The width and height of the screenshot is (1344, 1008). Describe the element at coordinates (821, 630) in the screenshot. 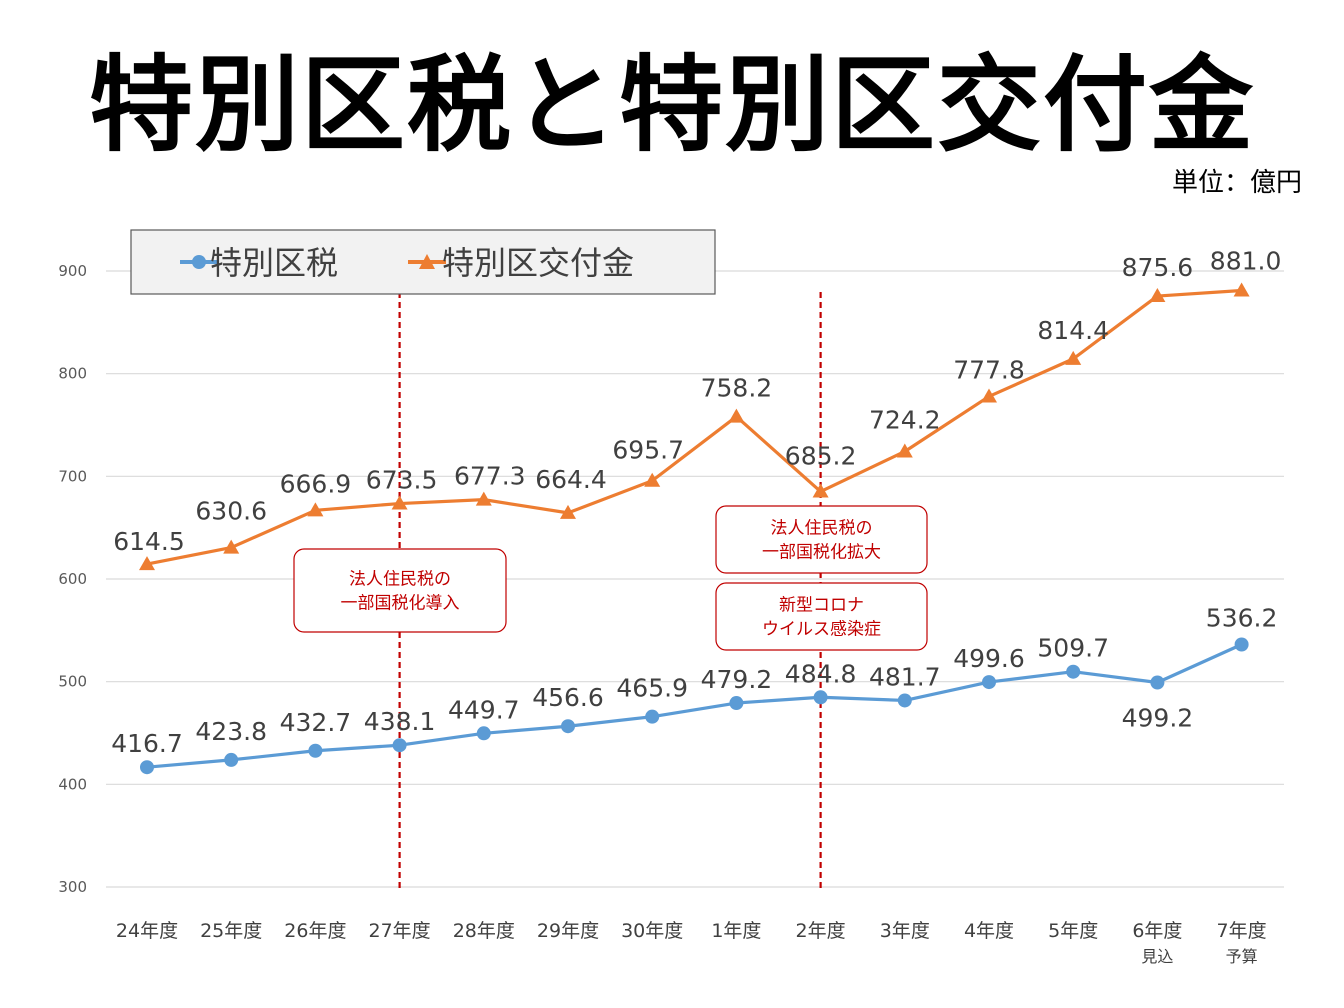

I see `annotation-text: ウイルス感染症` at that location.